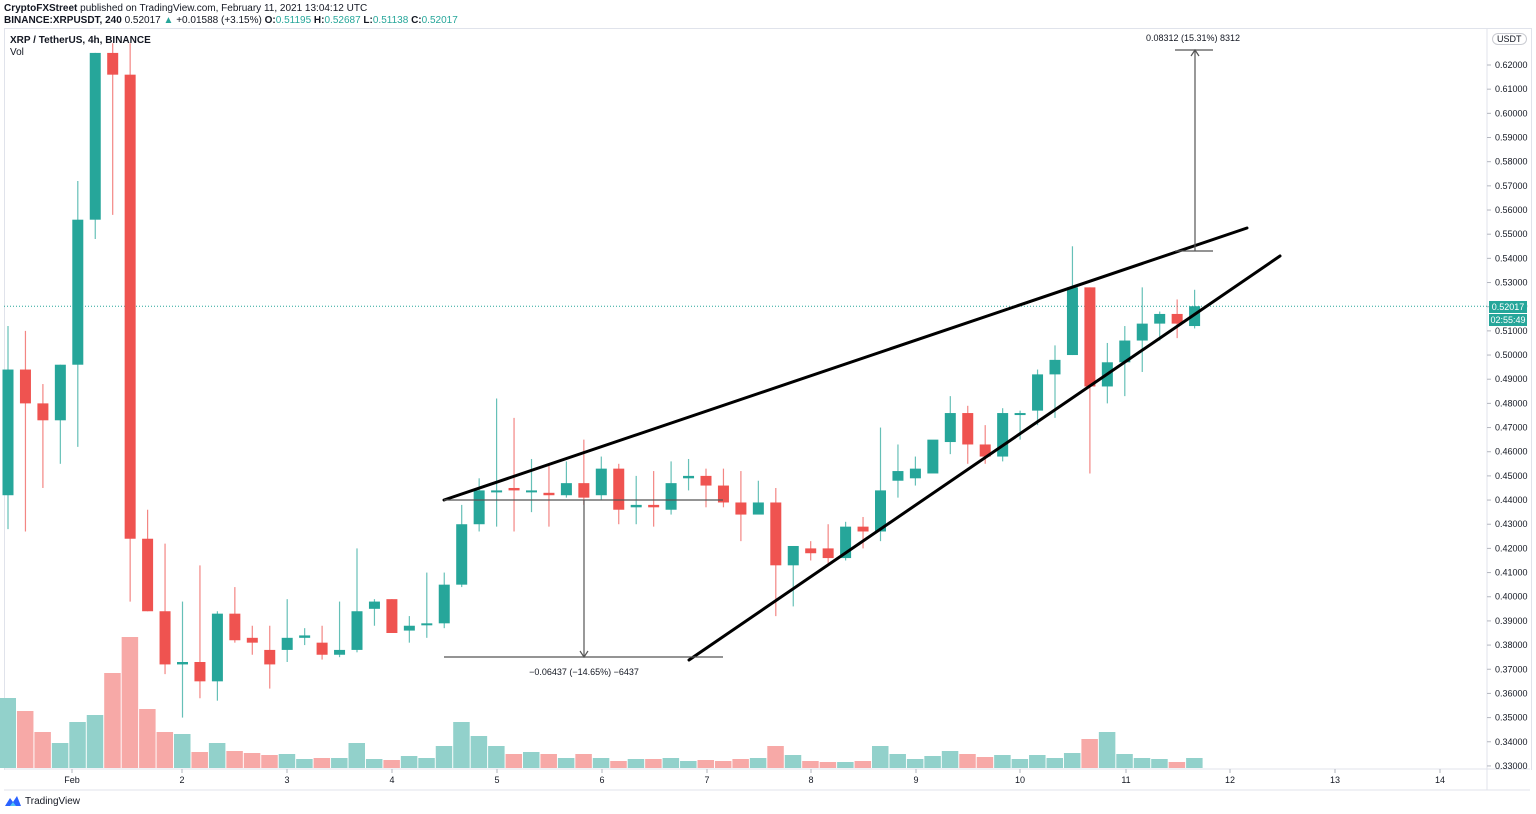 The width and height of the screenshot is (1536, 814). What do you see at coordinates (1511, 476) in the screenshot?
I see `y-tick-label: 0.45000` at bounding box center [1511, 476].